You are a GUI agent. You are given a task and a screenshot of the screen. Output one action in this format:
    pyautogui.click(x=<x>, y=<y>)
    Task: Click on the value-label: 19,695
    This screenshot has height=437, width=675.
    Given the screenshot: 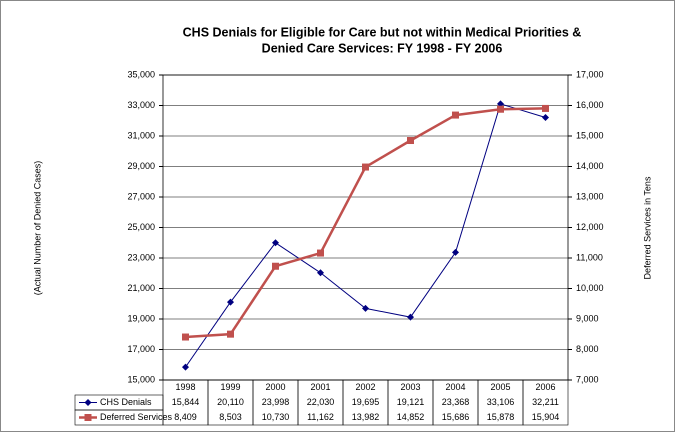 What is the action you would take?
    pyautogui.click(x=366, y=402)
    